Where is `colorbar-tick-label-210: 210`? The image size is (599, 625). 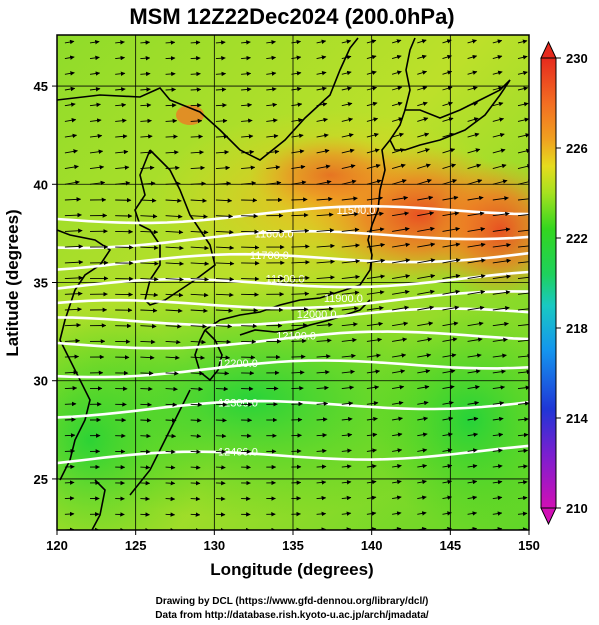 colorbar-tick-label-210: 210 is located at coordinates (577, 508).